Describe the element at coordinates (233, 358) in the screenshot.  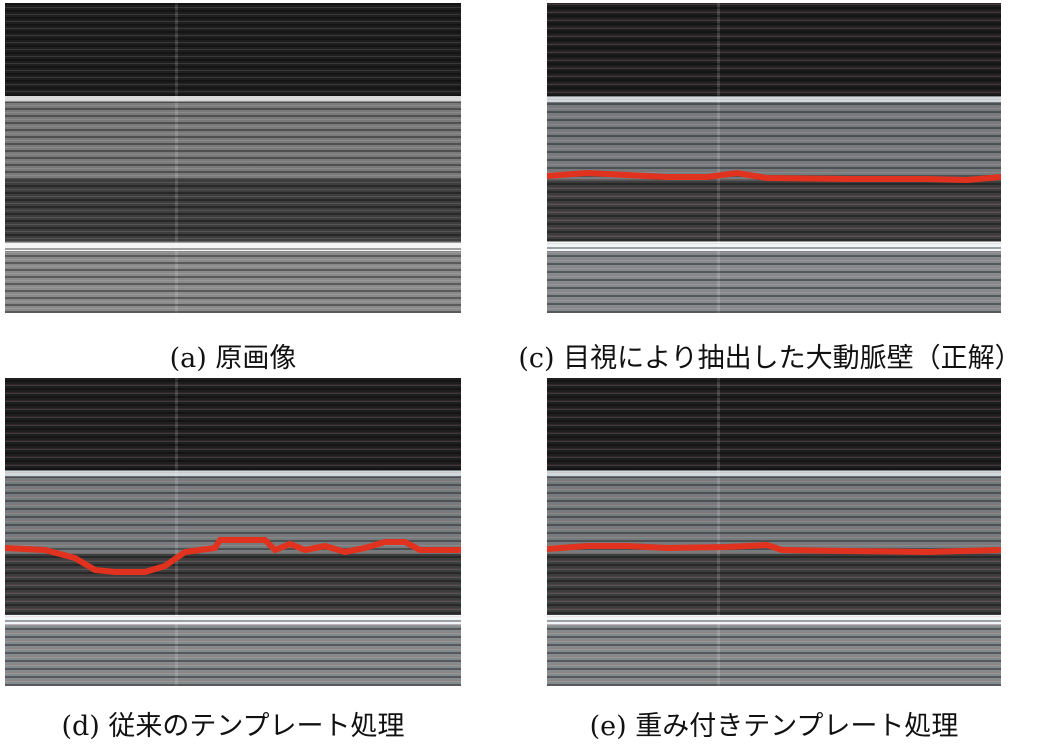
I see `caption: (a) 原画像` at that location.